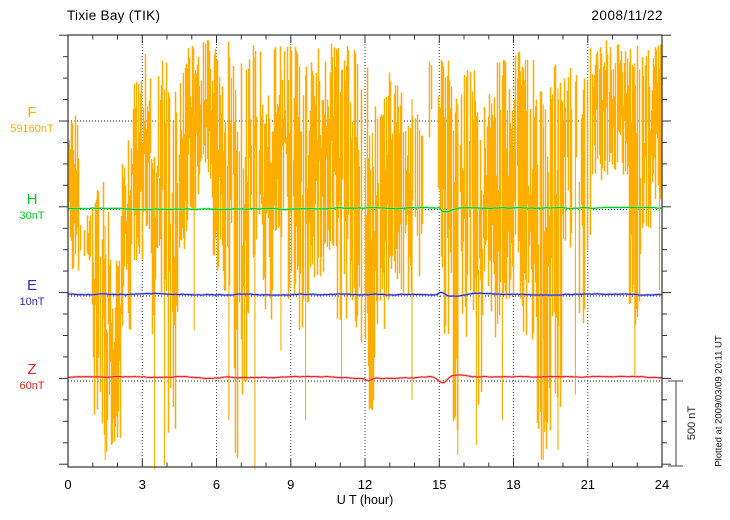 This screenshot has height=520, width=730. I want to click on svg-text: 3, so click(142, 484).